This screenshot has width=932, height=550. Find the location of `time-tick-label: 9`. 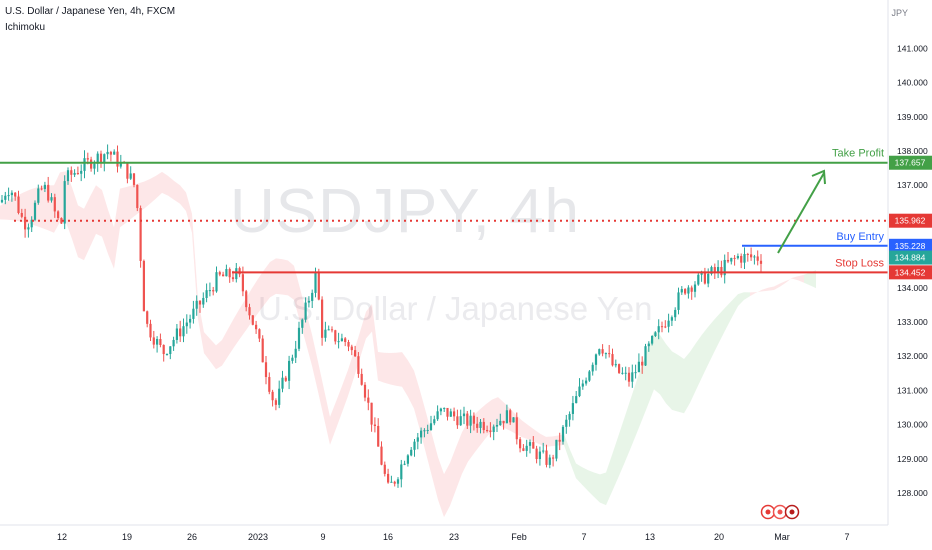

time-tick-label: 9 is located at coordinates (322, 537).